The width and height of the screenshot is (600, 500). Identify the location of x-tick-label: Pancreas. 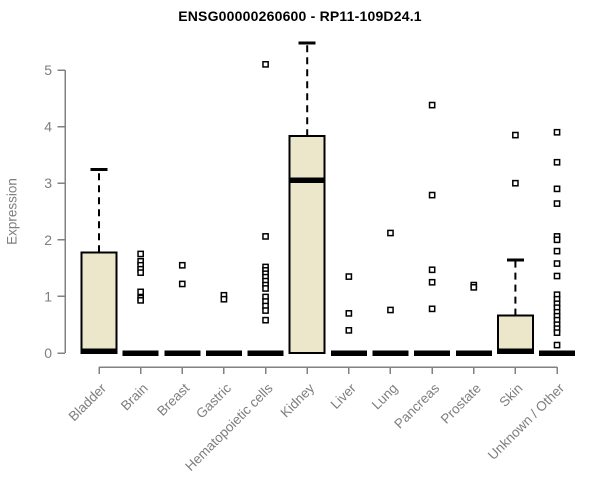
(416, 405).